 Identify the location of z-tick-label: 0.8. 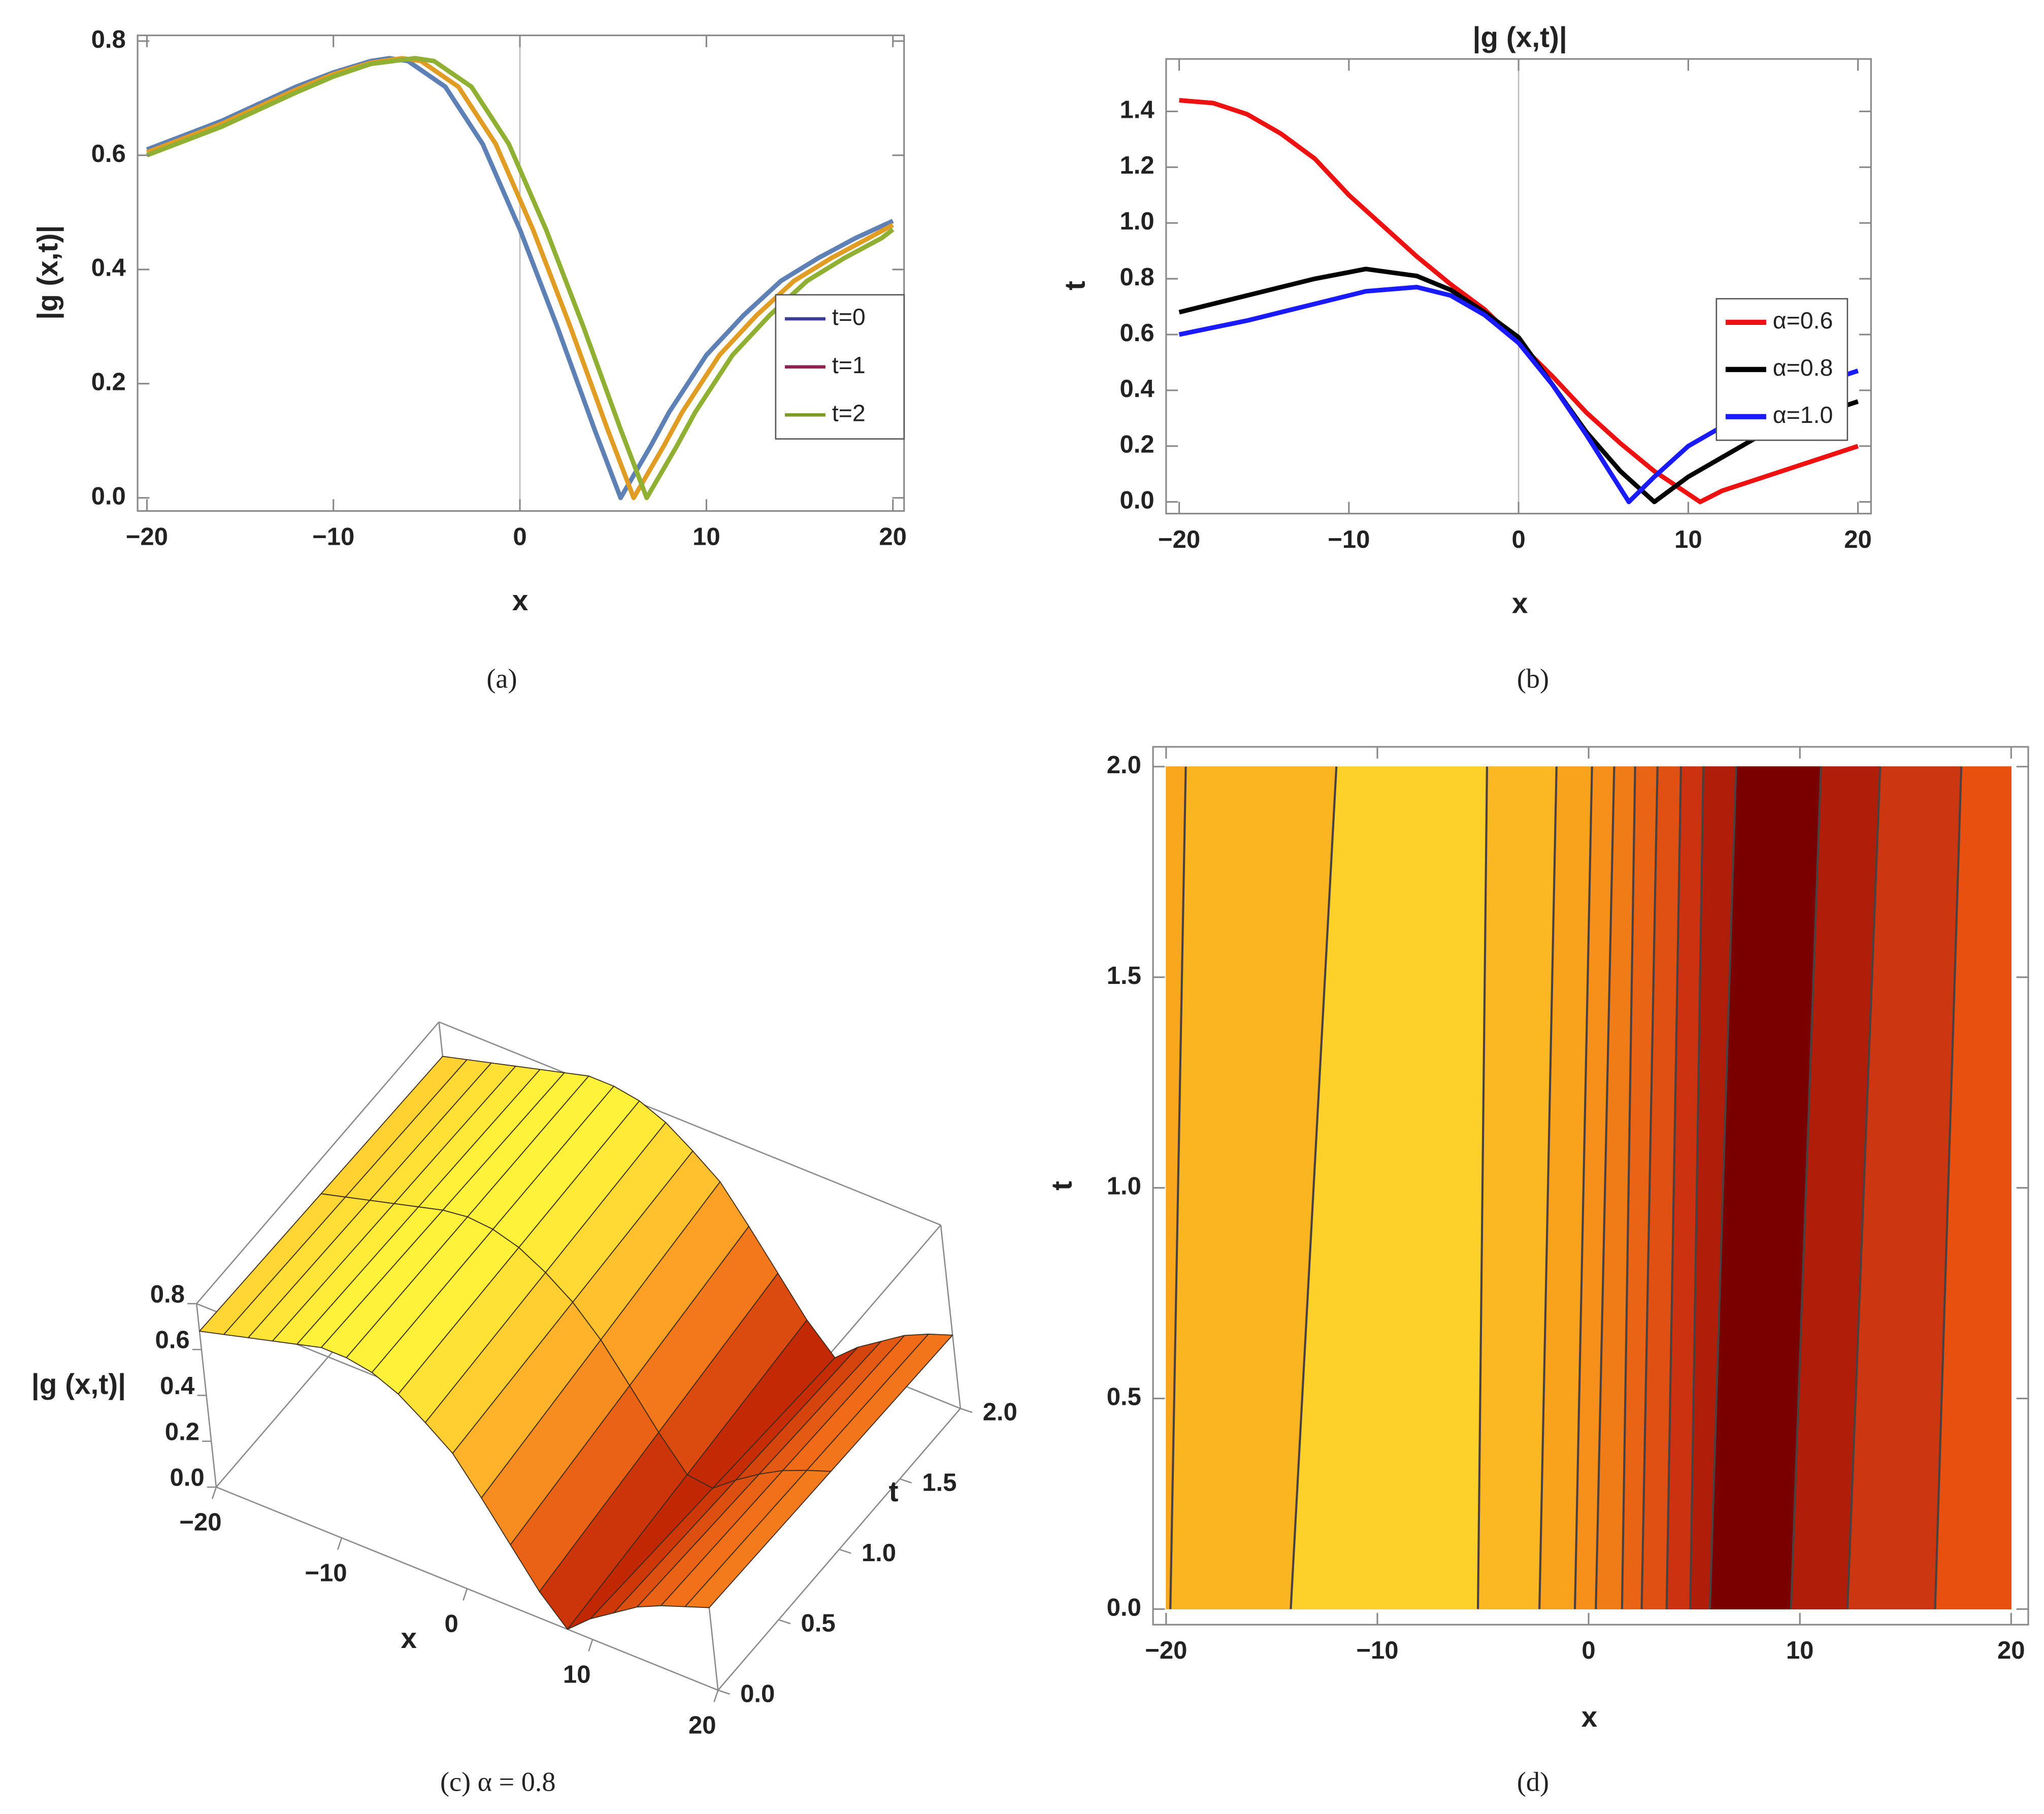
(167, 1294).